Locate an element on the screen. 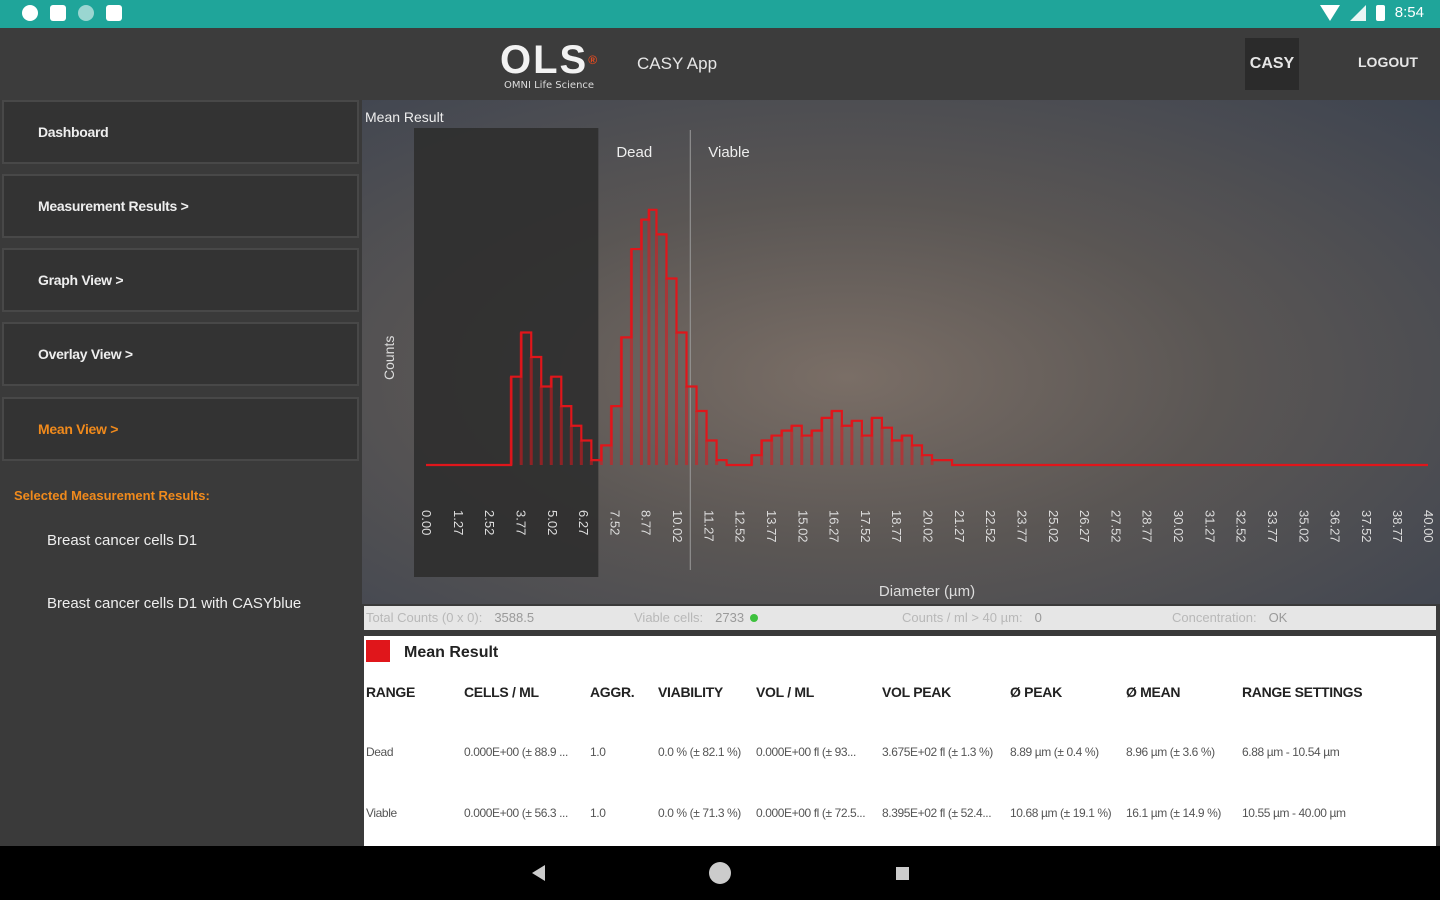  x-tick-label: 8.77 is located at coordinates (646, 522).